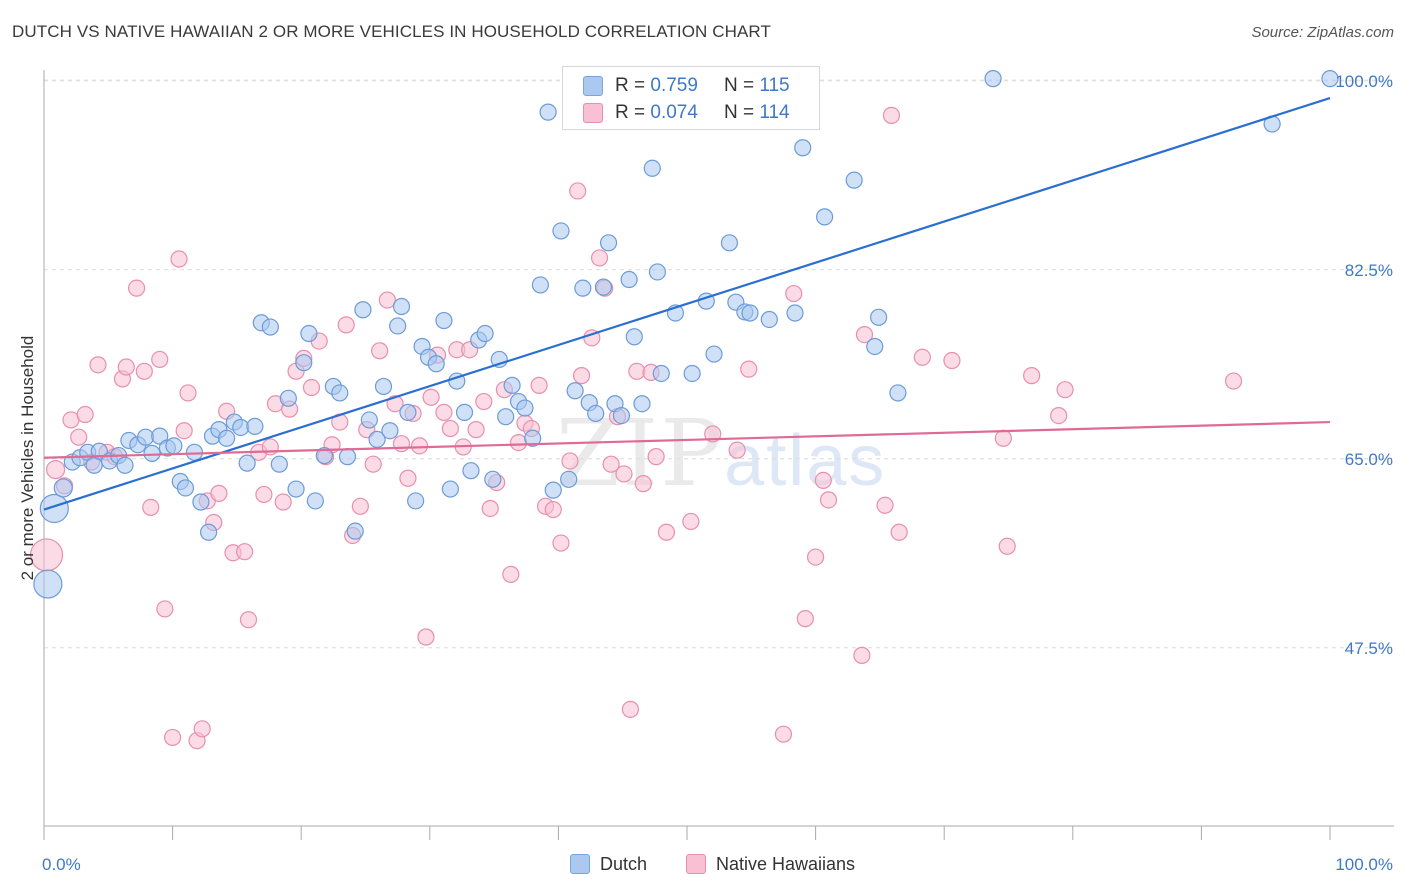 This screenshot has width=1406, height=892. I want to click on legend-swatch-dutch, so click(593, 86).